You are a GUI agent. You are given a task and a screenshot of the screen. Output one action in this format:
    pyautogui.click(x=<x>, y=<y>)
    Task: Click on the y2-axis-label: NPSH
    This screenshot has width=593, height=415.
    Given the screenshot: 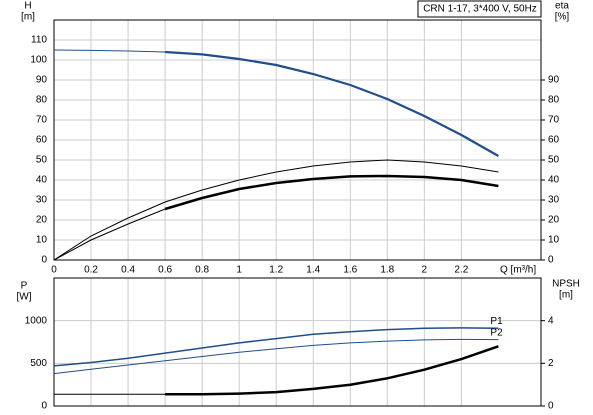 What is the action you would take?
    pyautogui.click(x=566, y=284)
    